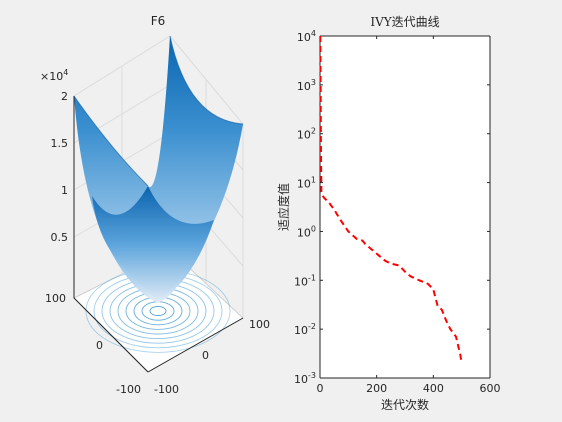  I want to click on z-tick-label: 0.5, so click(60, 237).